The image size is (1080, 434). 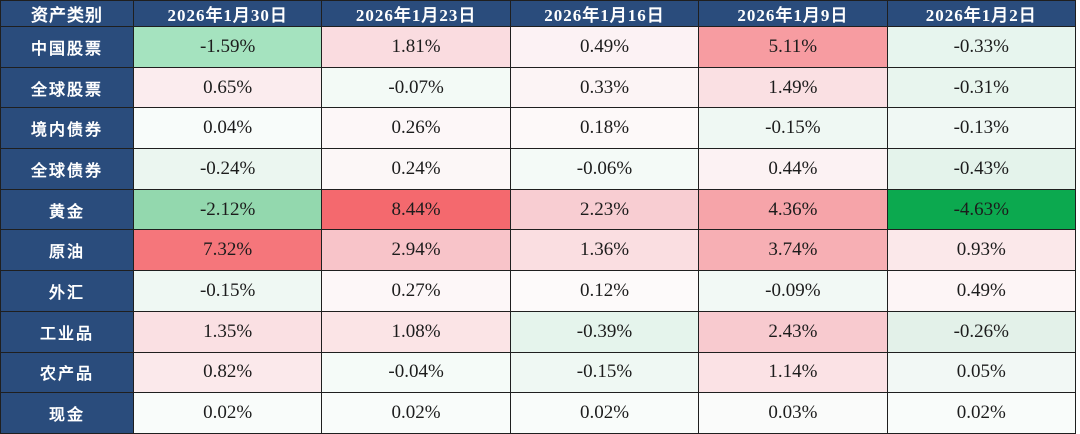 I want to click on value-cell: 0.93%, so click(x=981, y=250).